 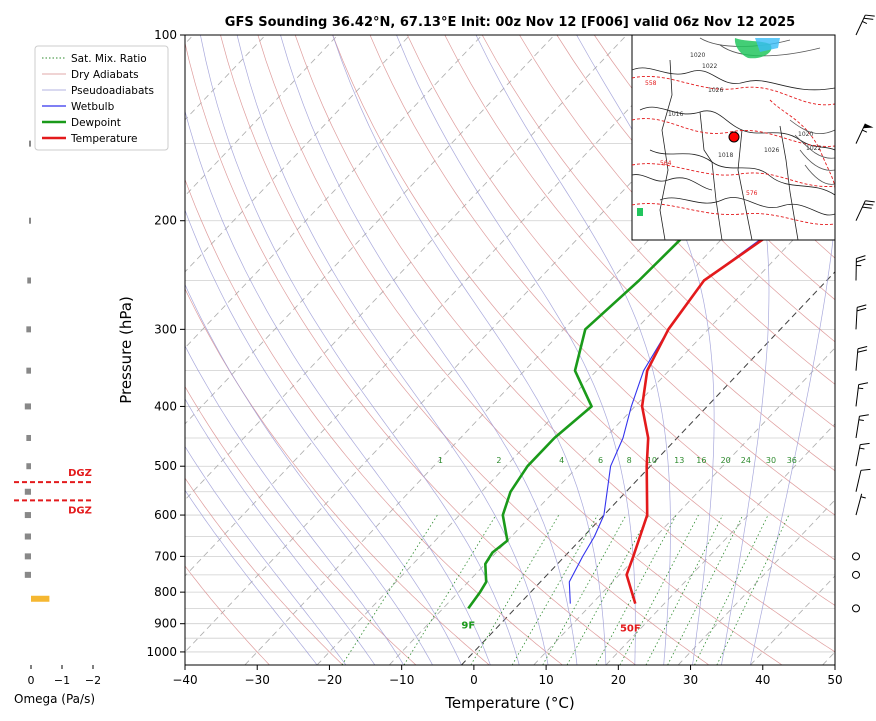 I want to click on mixing-ratio-label: 16, so click(x=701, y=460).